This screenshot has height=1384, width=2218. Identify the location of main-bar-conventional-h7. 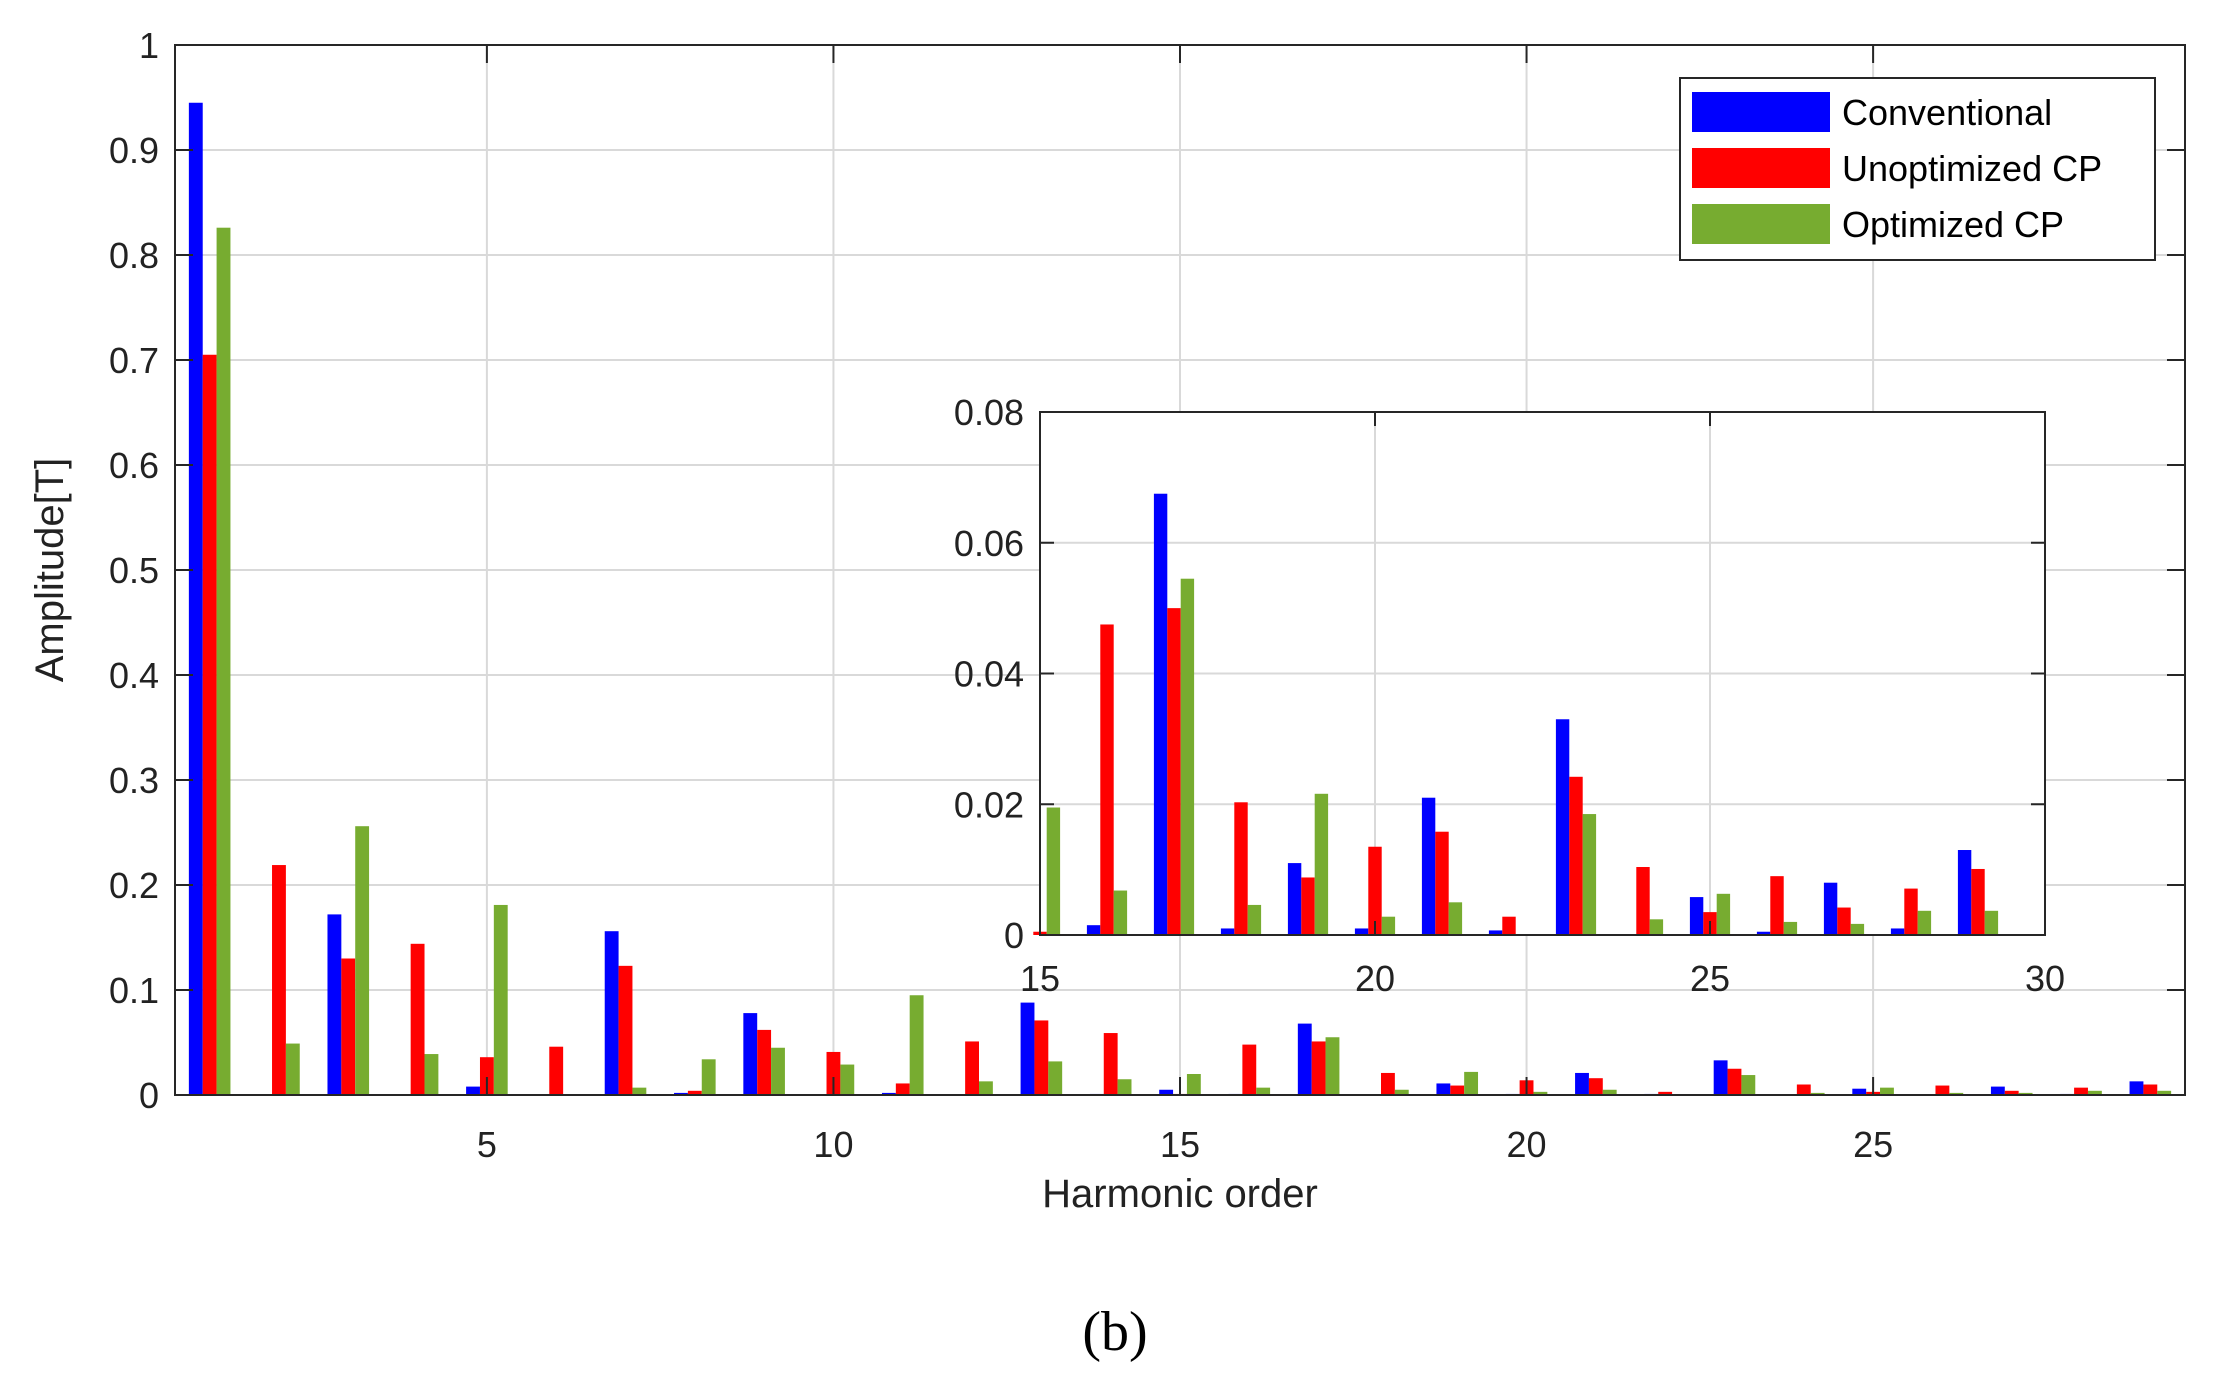
(611, 1013).